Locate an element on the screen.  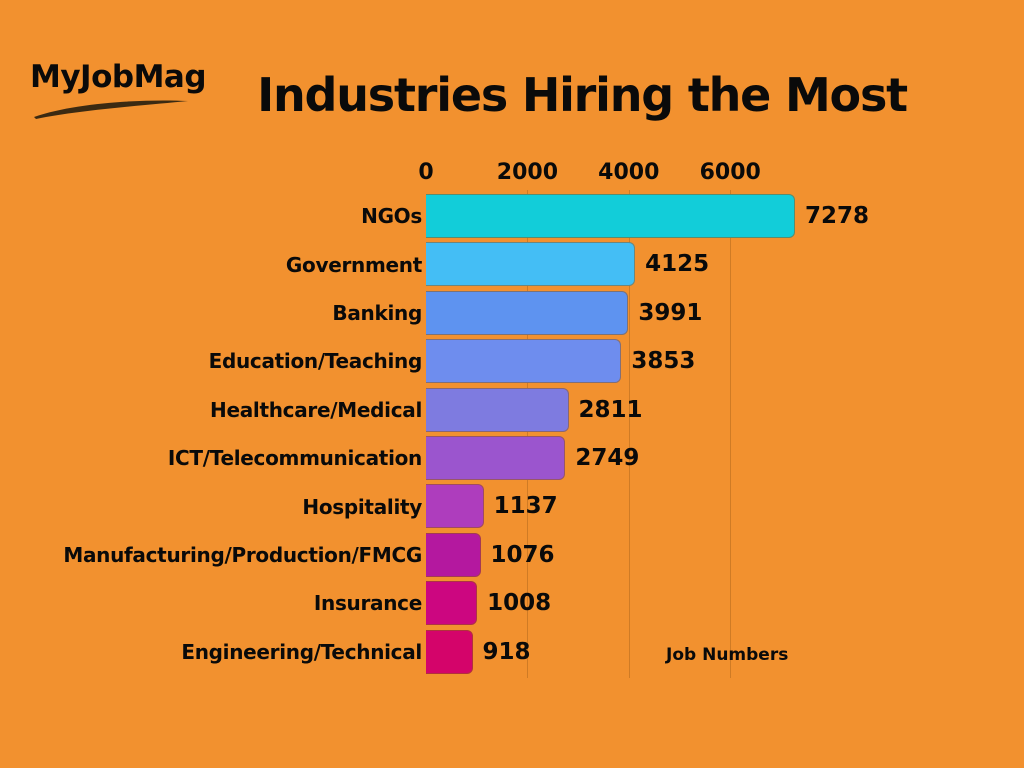
bar-track: 3853 is located at coordinates (560, 361).